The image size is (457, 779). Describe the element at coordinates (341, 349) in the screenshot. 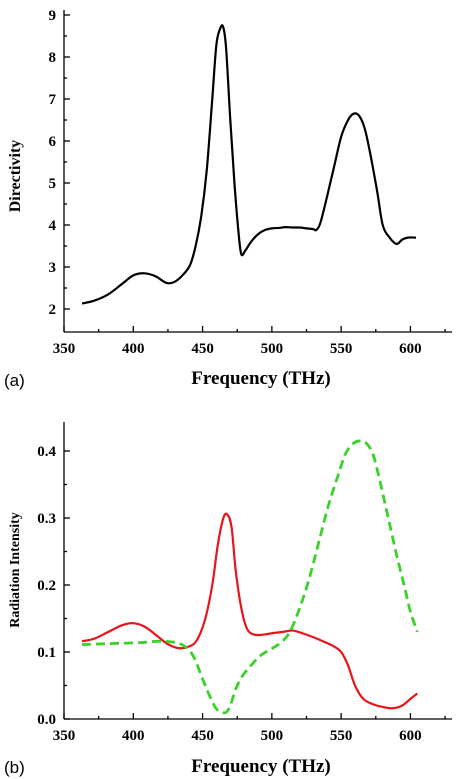

I see `panel-a-xtick-label: 550` at that location.